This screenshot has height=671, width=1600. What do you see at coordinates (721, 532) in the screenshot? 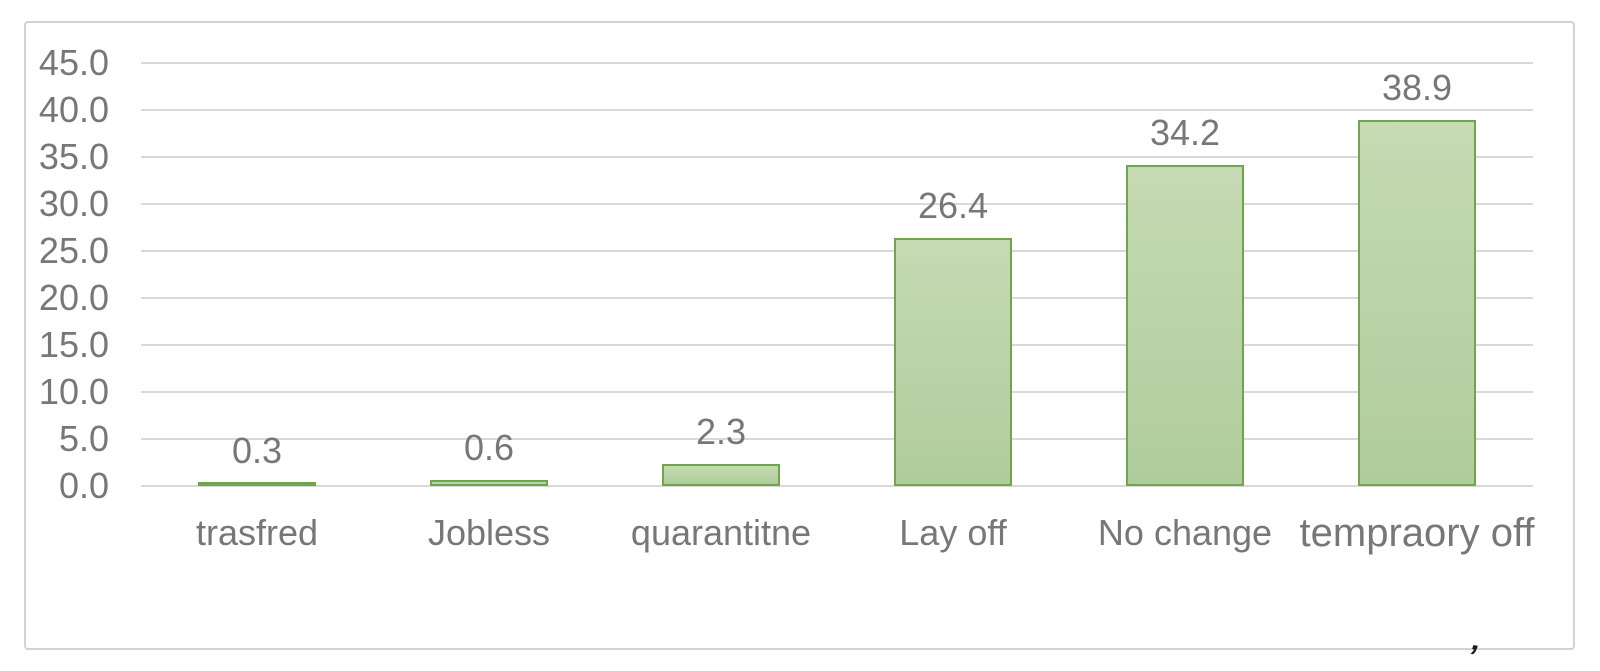
I see `x-axis-label-quarantitne: quarantitne` at bounding box center [721, 532].